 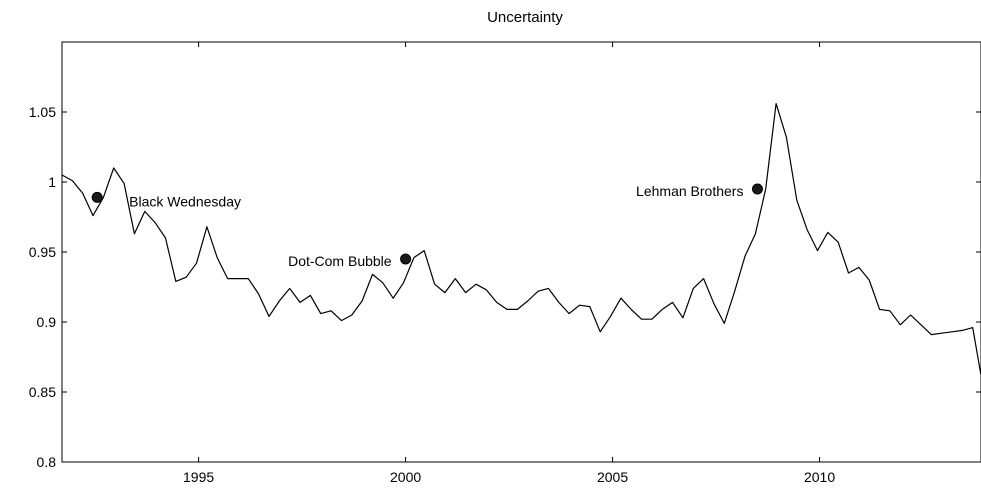 I want to click on x-tick-label: 2000, so click(x=405, y=477).